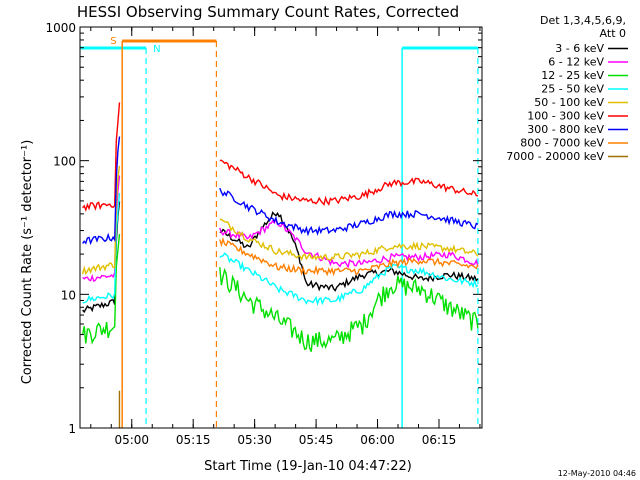 The width and height of the screenshot is (640, 480). What do you see at coordinates (113, 41) in the screenshot?
I see `marker-s-label: S` at bounding box center [113, 41].